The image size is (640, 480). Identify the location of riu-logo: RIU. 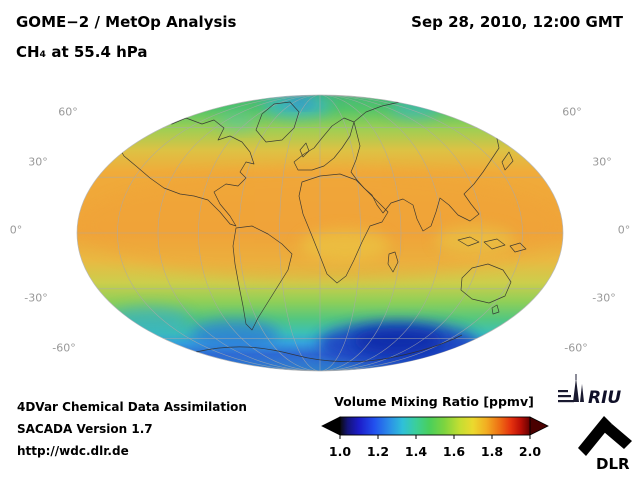
(589, 391).